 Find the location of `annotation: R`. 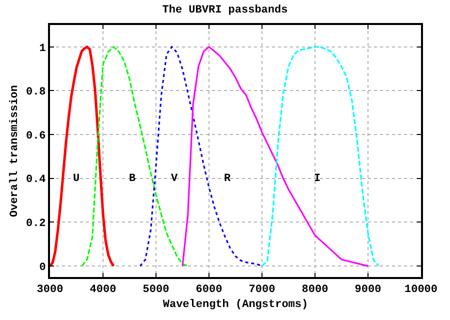

annotation: R is located at coordinates (227, 179).